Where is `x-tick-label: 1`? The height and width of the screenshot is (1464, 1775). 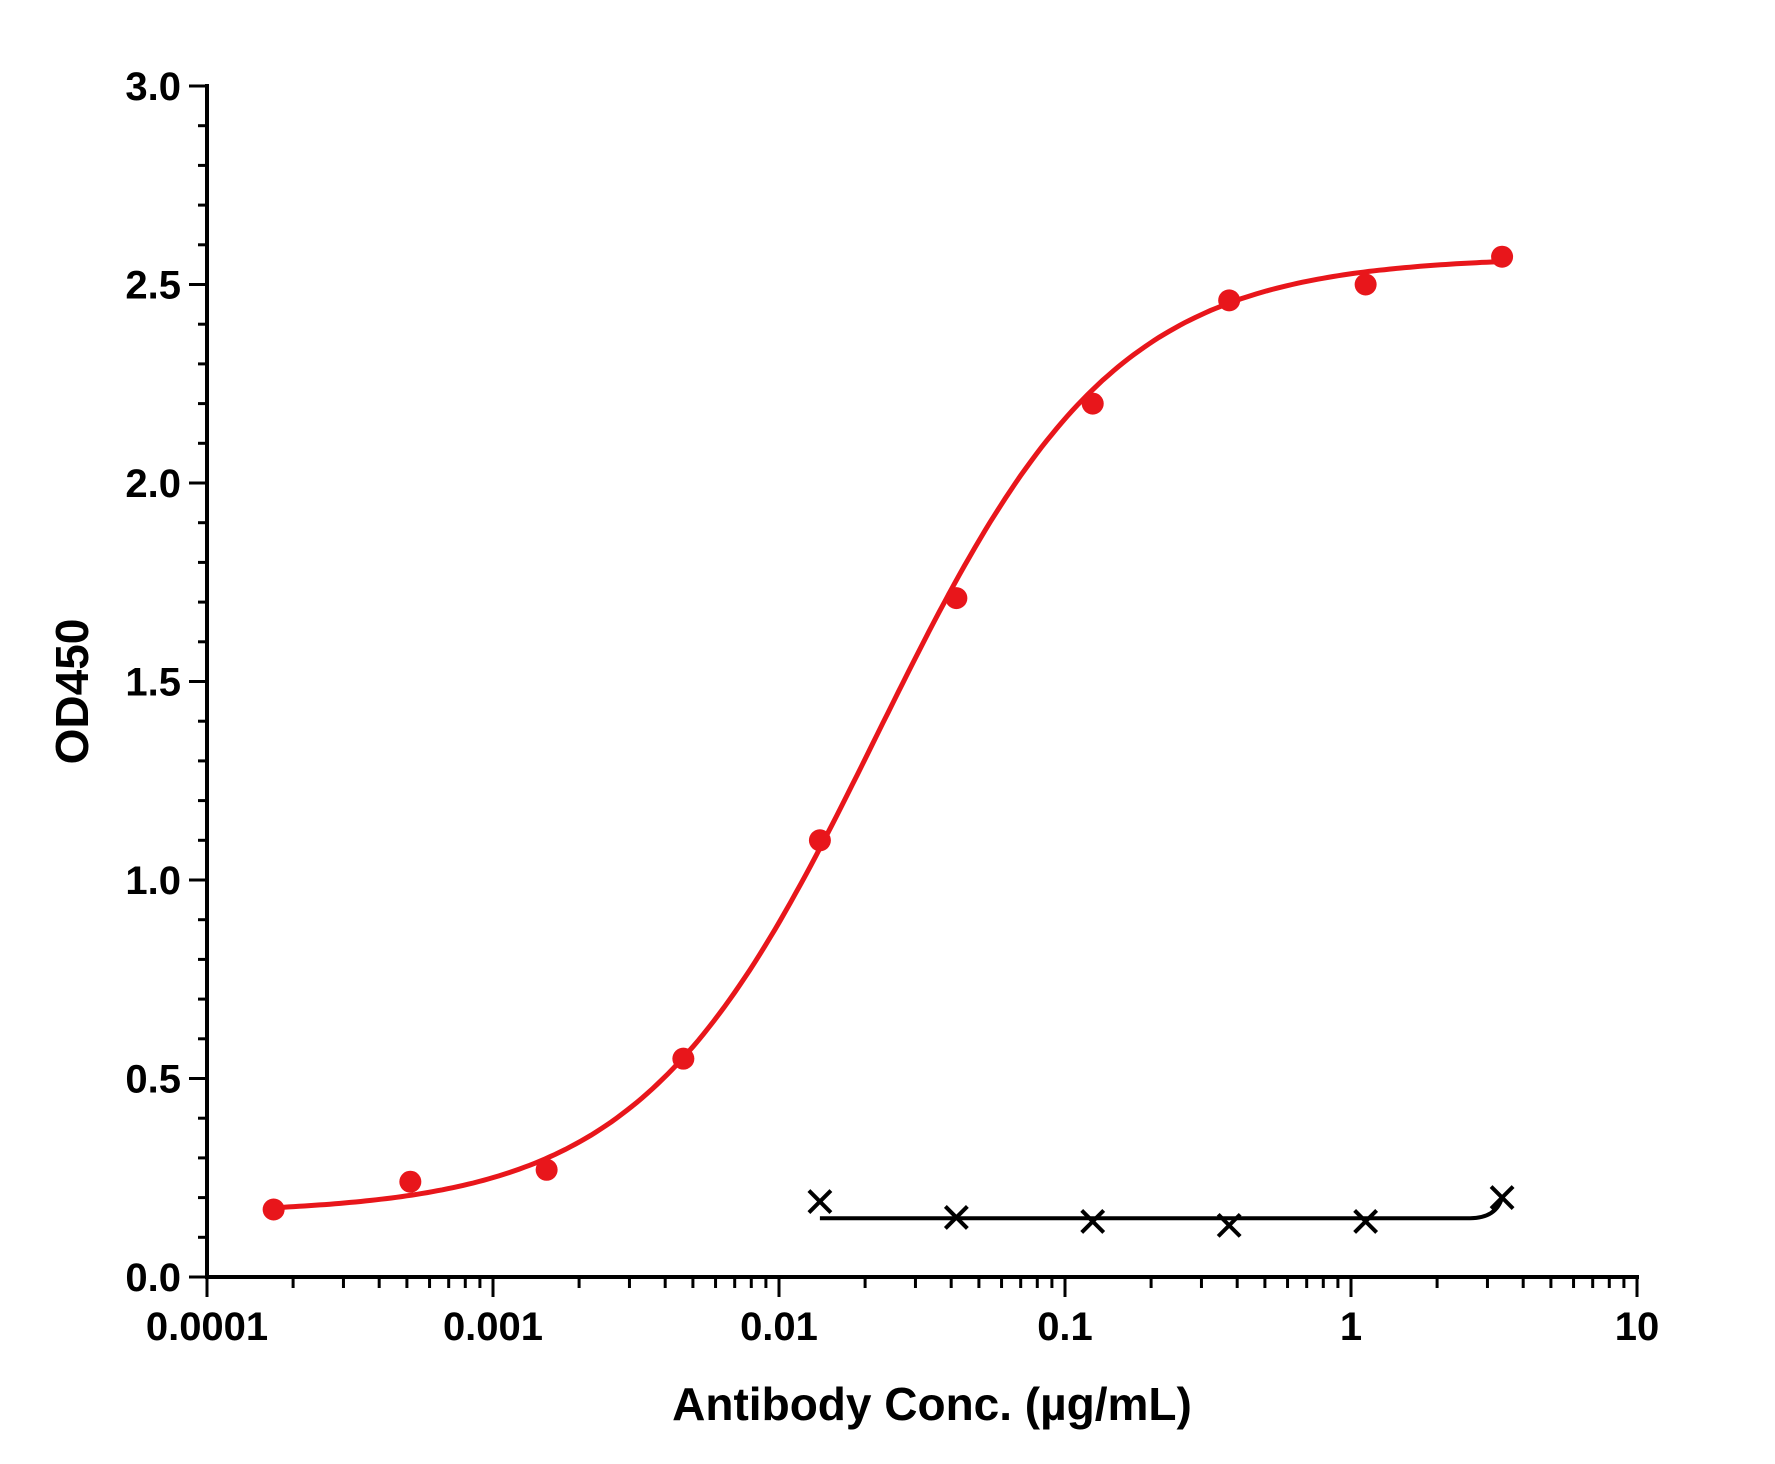
x-tick-label: 1 is located at coordinates (1351, 1327).